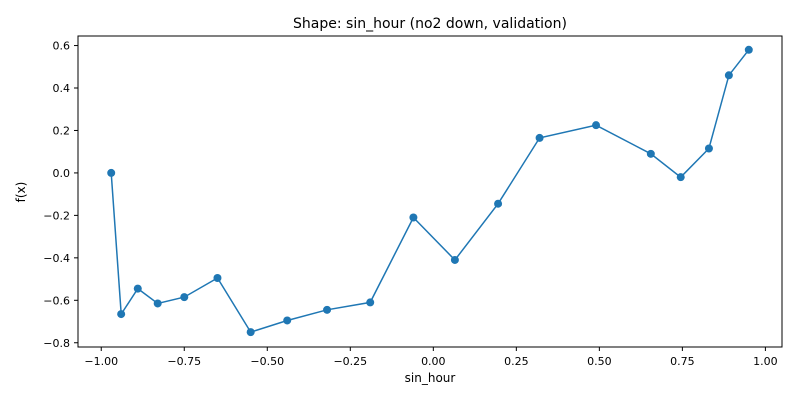 The image size is (800, 404). What do you see at coordinates (430, 24) in the screenshot?
I see `chart-title: Shape: sin_hour (no2 down, validation)` at bounding box center [430, 24].